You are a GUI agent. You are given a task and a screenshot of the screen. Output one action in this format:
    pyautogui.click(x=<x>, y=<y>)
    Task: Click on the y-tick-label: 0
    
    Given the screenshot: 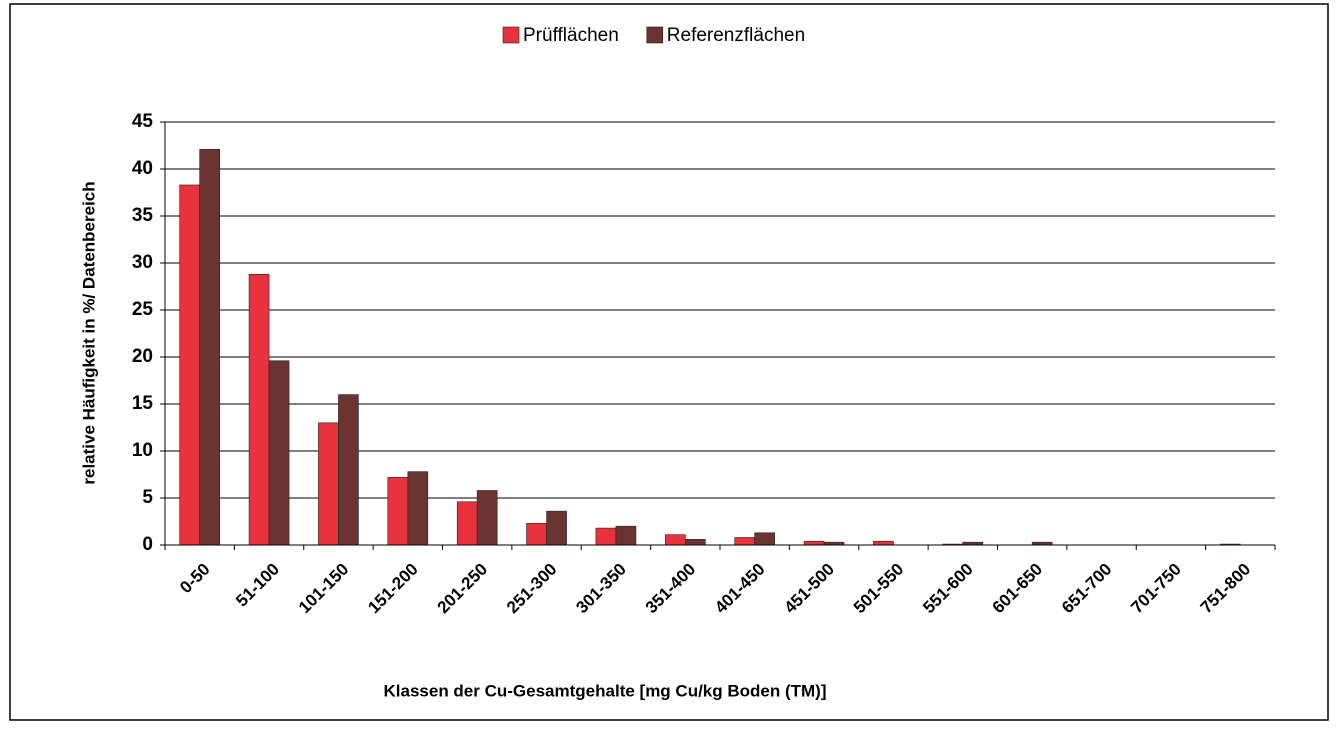 What is the action you would take?
    pyautogui.click(x=147, y=544)
    